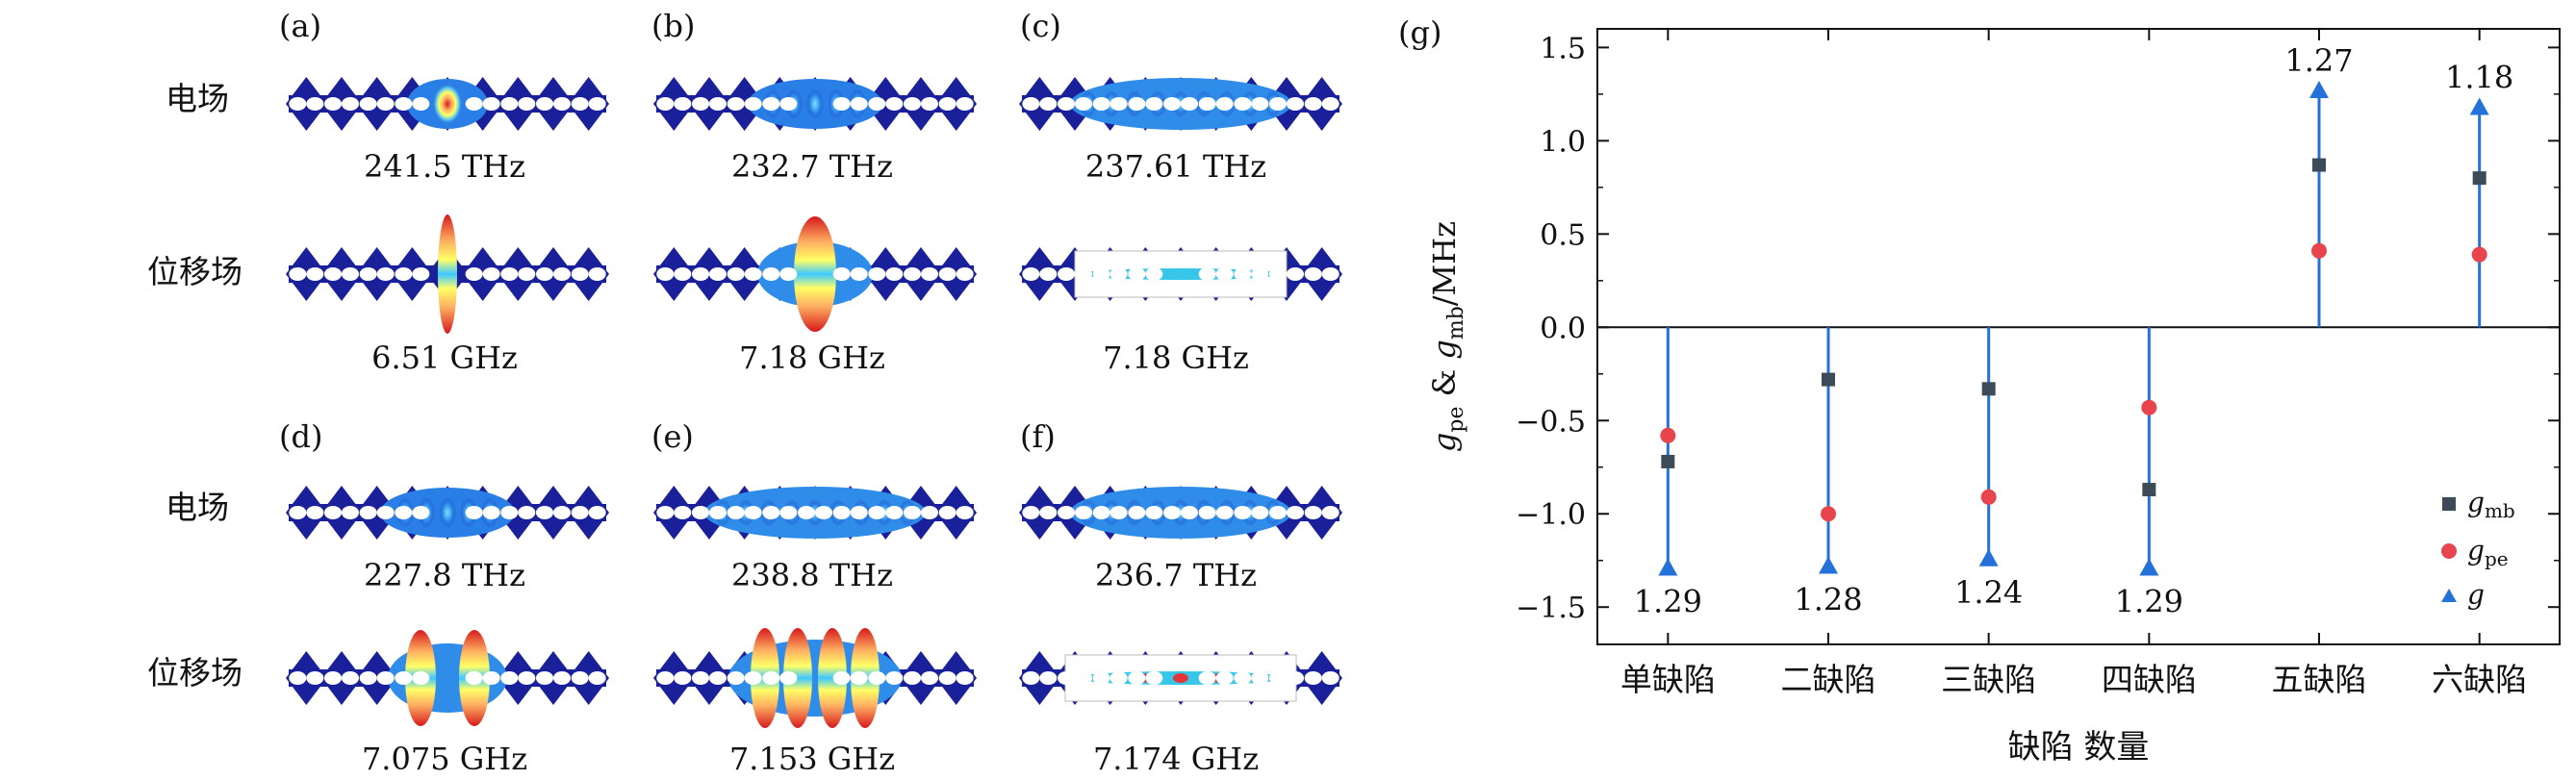  Describe the element at coordinates (2079, 747) in the screenshot. I see `x-axis-label: 缺陷 数量` at that location.